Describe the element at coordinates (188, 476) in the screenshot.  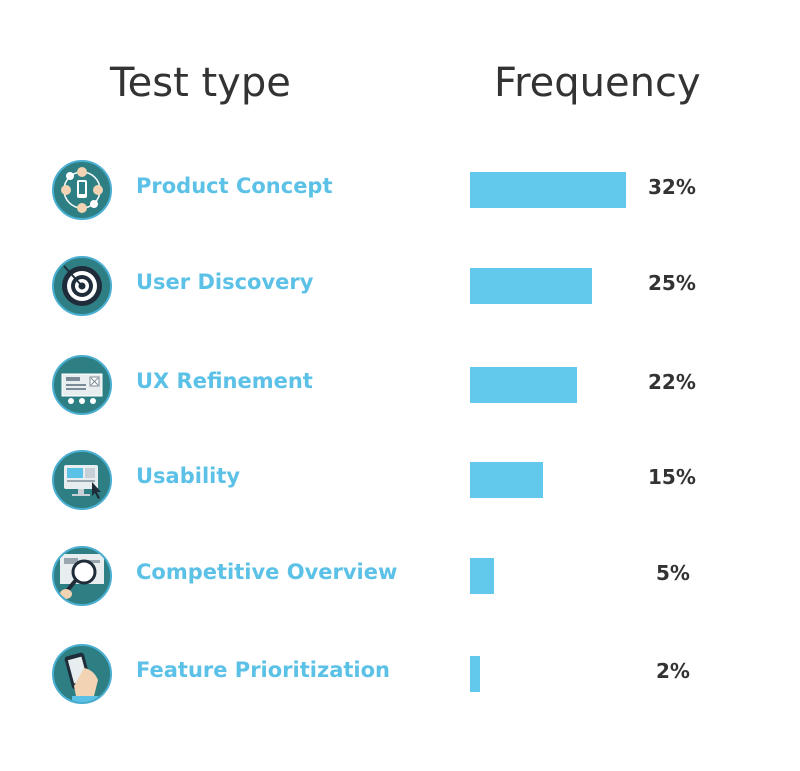
I see `category-label: Usability` at that location.